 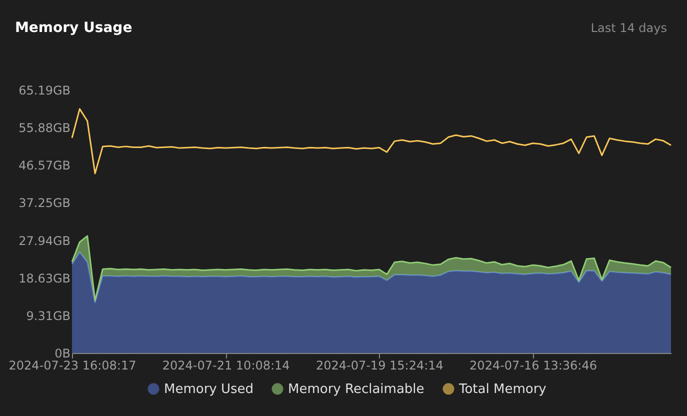 What do you see at coordinates (44, 203) in the screenshot?
I see `y-tick-label: 37.25GB` at bounding box center [44, 203].